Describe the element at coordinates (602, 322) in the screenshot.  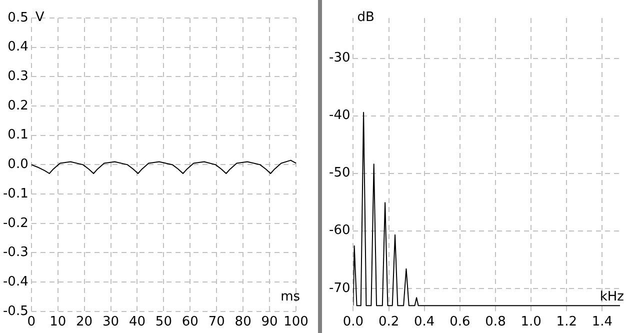
I see `x-tick-label: 1.4` at that location.